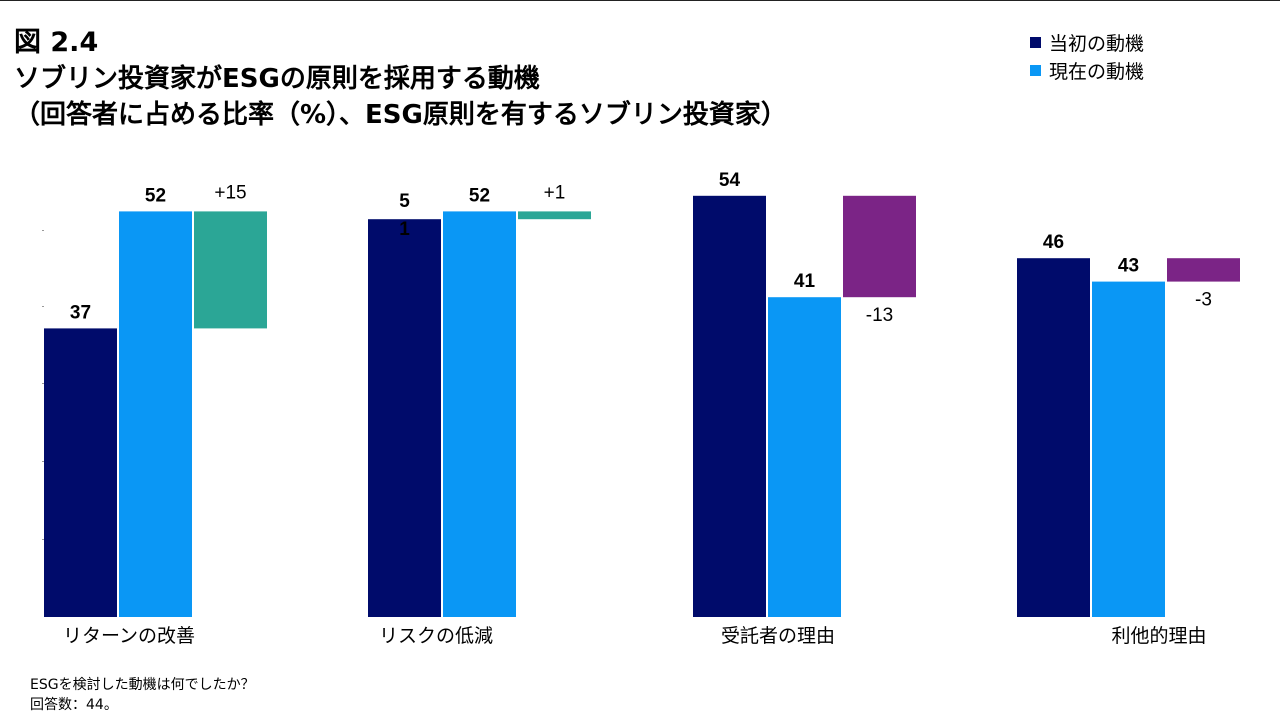  What do you see at coordinates (1097, 71) in the screenshot?
I see `legend-label-current: 現在の動機` at bounding box center [1097, 71].